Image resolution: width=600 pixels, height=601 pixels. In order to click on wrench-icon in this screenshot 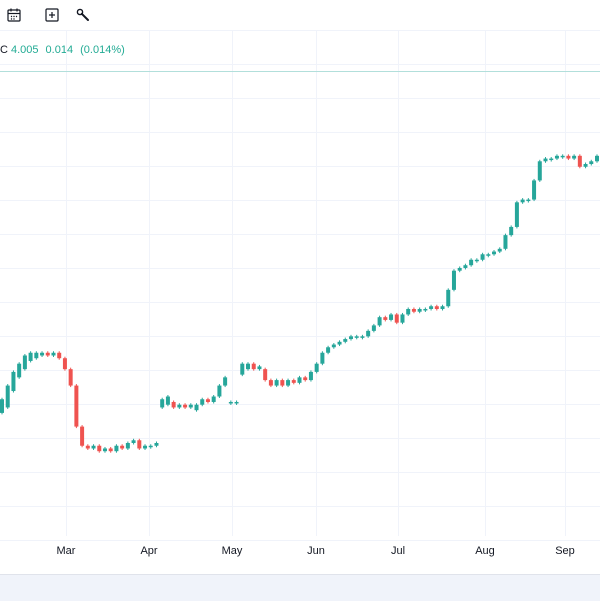, I will do `click(82, 14)`.